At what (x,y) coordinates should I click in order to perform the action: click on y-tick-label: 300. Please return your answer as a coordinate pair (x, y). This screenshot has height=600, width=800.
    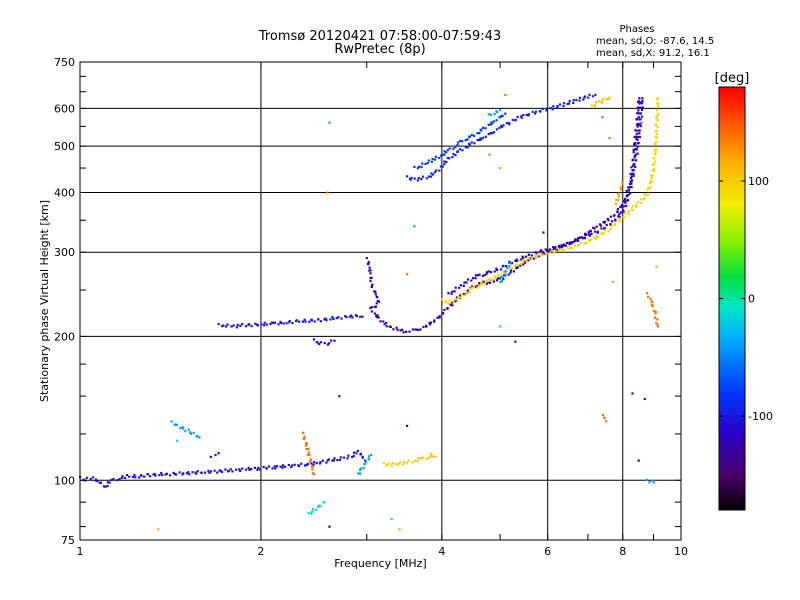
    Looking at the image, I should click on (64, 252).